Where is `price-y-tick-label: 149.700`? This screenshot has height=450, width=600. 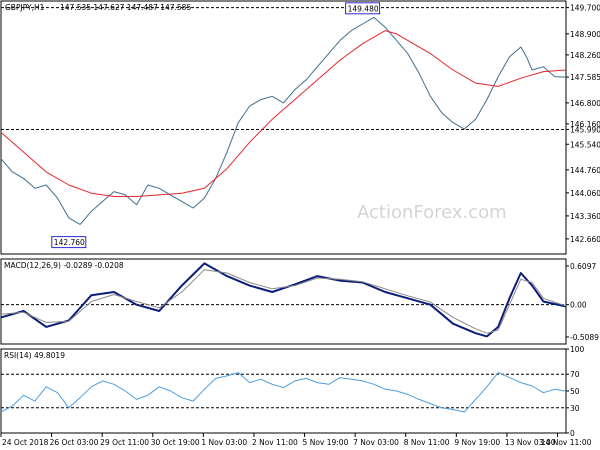 price-y-tick-label: 149.700 is located at coordinates (585, 8).